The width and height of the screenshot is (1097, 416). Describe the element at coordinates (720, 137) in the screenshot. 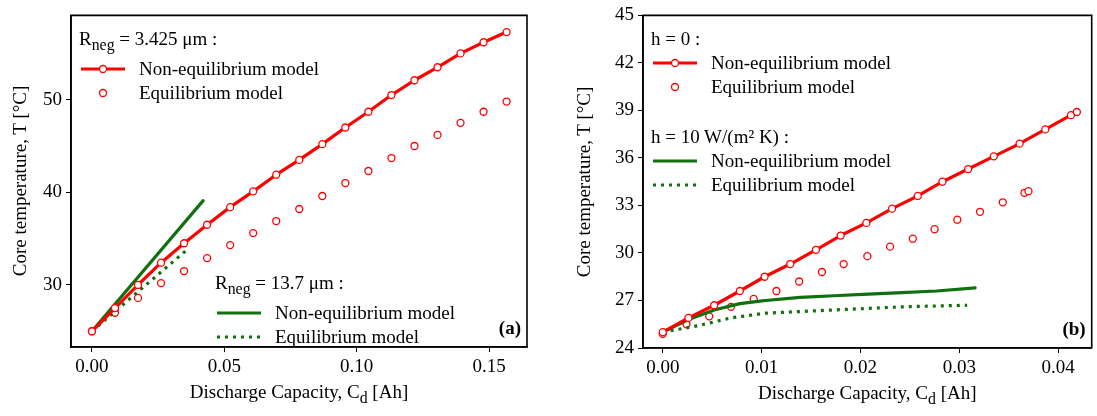

I see `annotation: h = 10 W/(m² K) :` at that location.